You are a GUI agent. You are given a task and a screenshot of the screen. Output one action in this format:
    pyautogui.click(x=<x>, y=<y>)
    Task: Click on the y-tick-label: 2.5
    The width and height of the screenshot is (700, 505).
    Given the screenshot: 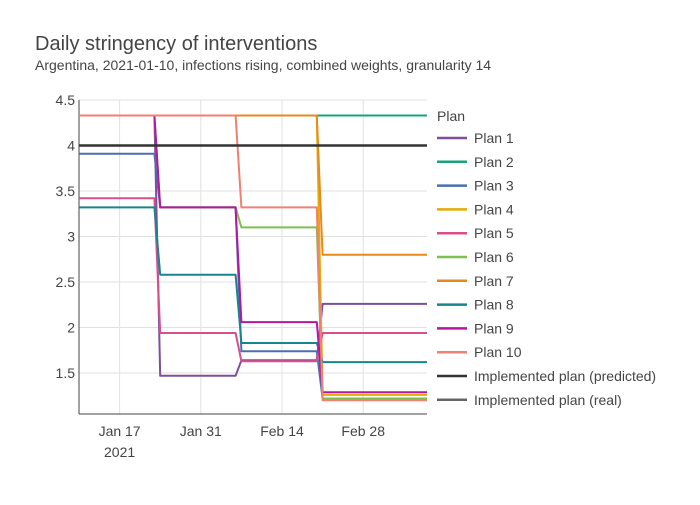 What is the action you would take?
    pyautogui.click(x=66, y=282)
    